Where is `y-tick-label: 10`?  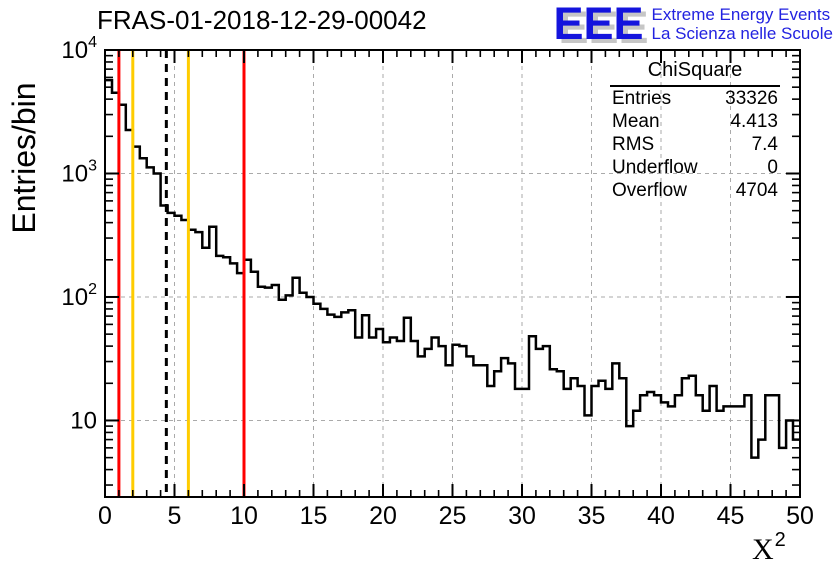
y-tick-label: 10 is located at coordinates (83, 420).